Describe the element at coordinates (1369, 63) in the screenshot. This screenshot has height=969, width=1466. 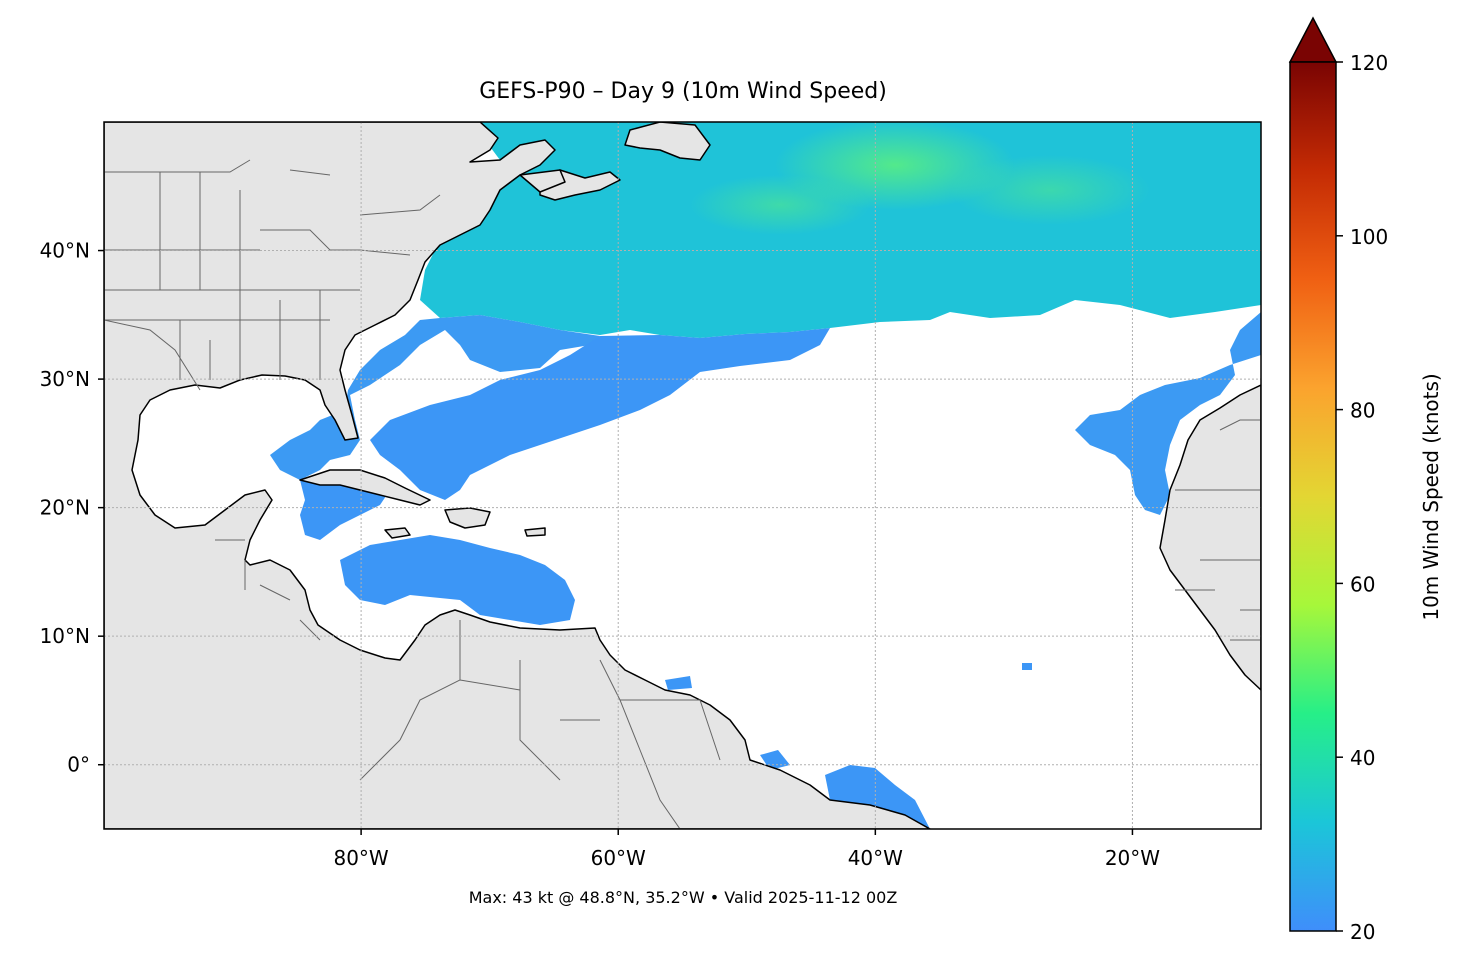
I see `colorbar-tick-label: 120` at that location.